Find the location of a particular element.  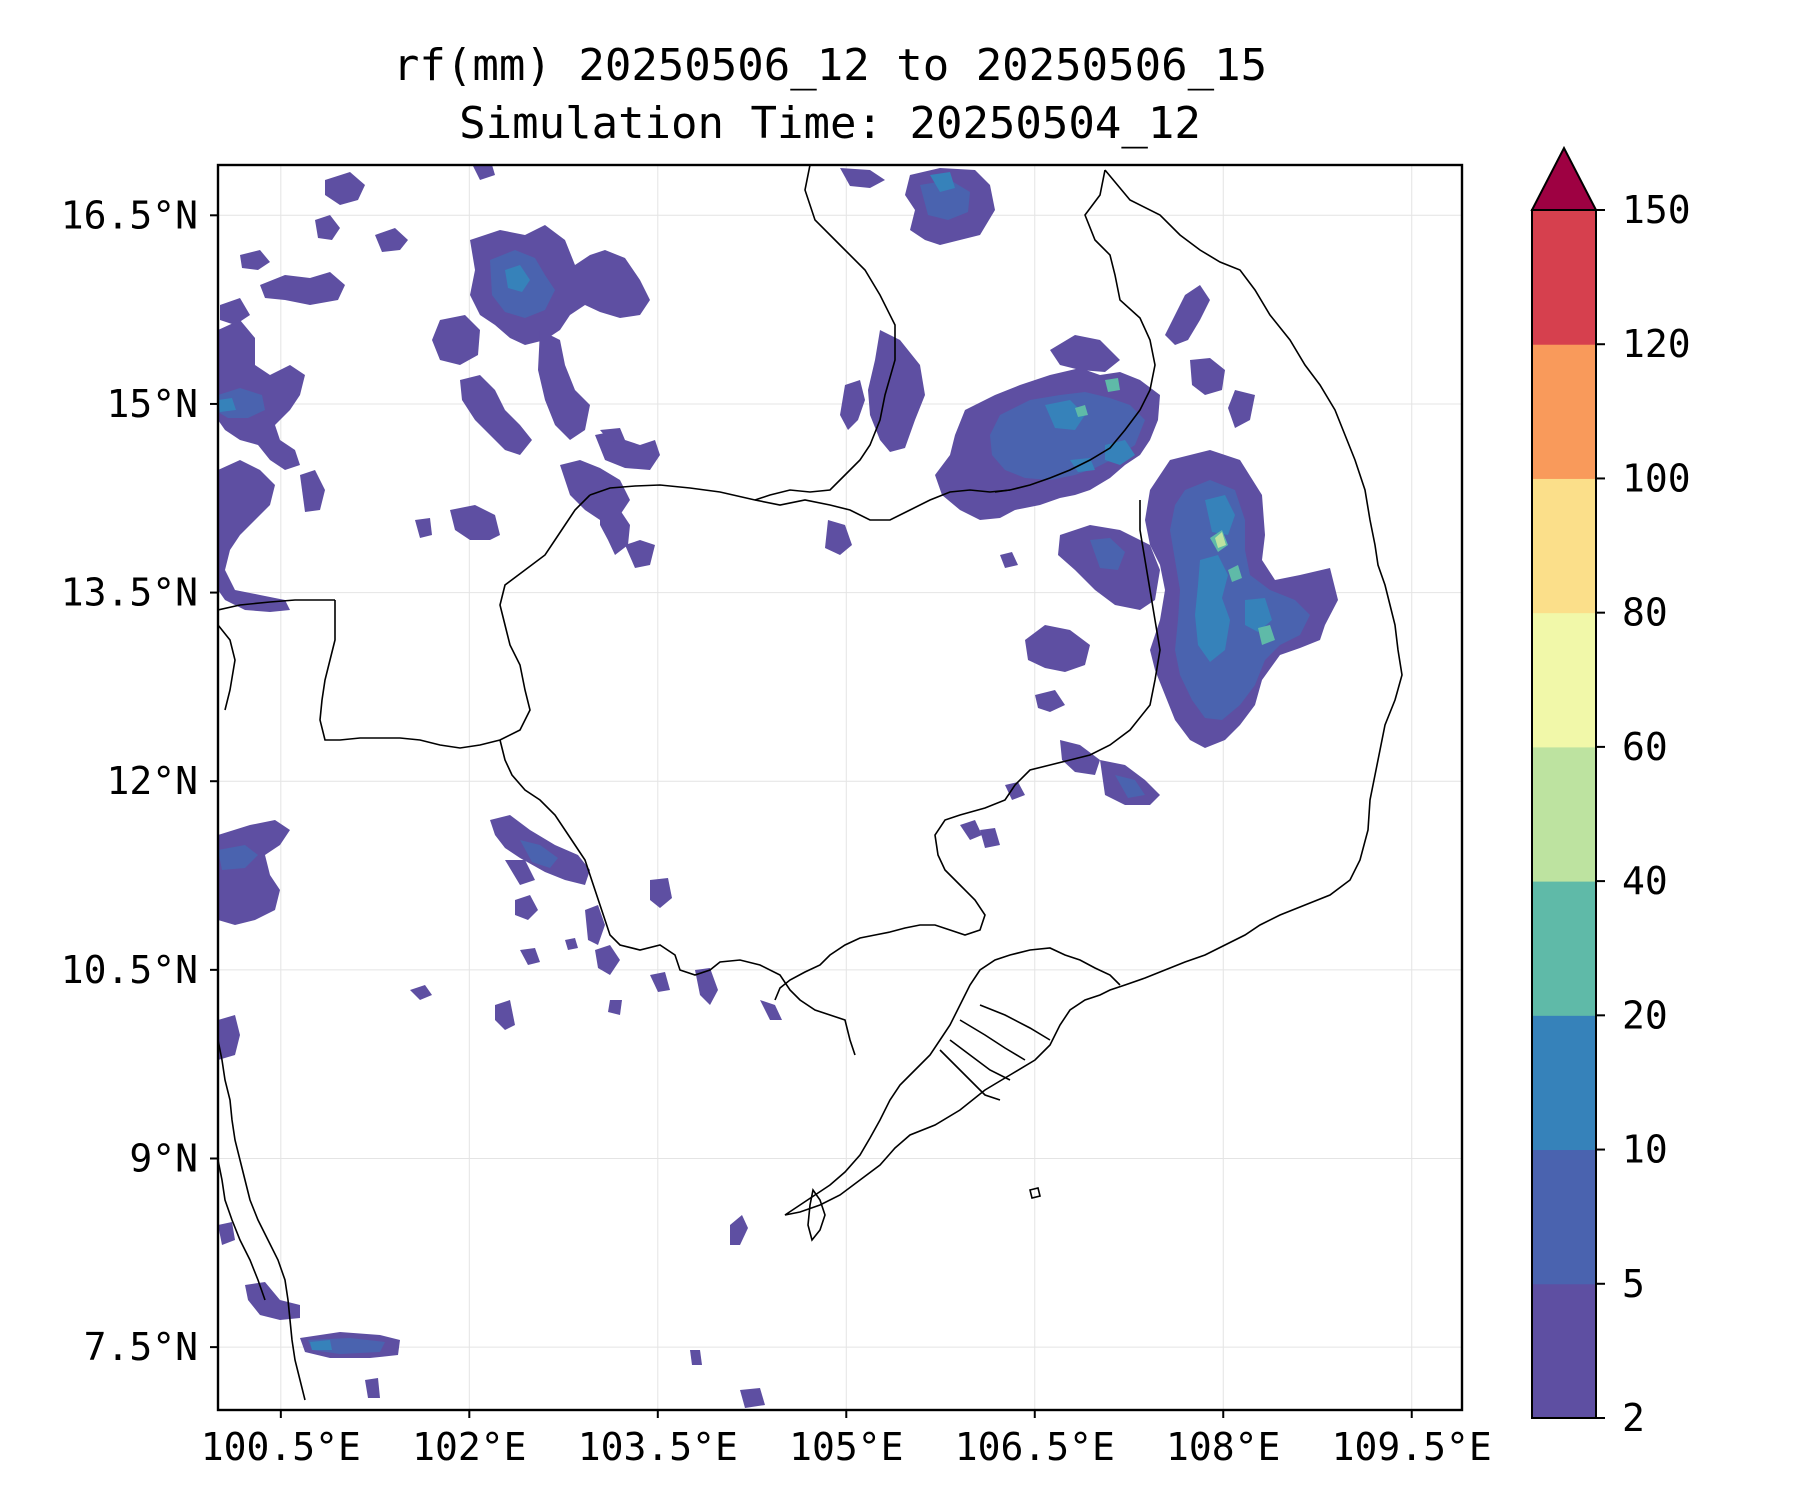

rain-cell-thai-north-c is located at coordinates (391, 240).